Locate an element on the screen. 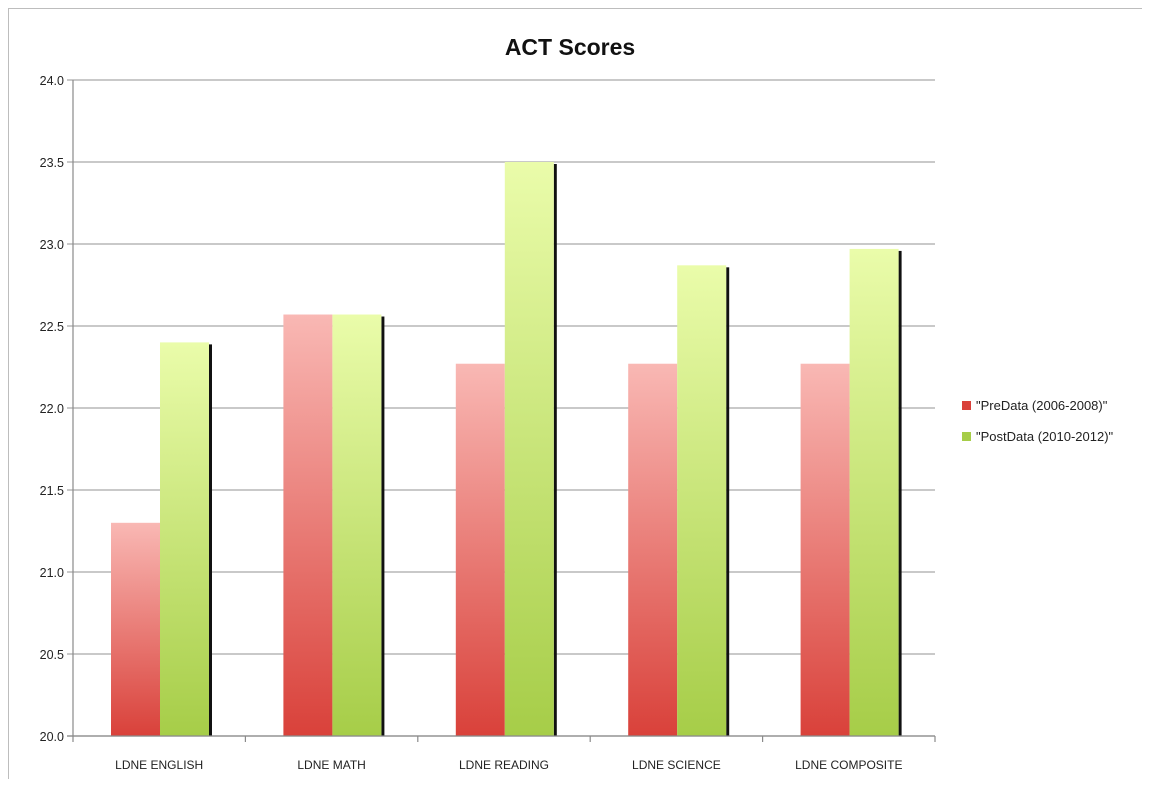 The image size is (1151, 787). x-tick-label: LDNE ENGLISH is located at coordinates (159, 765).